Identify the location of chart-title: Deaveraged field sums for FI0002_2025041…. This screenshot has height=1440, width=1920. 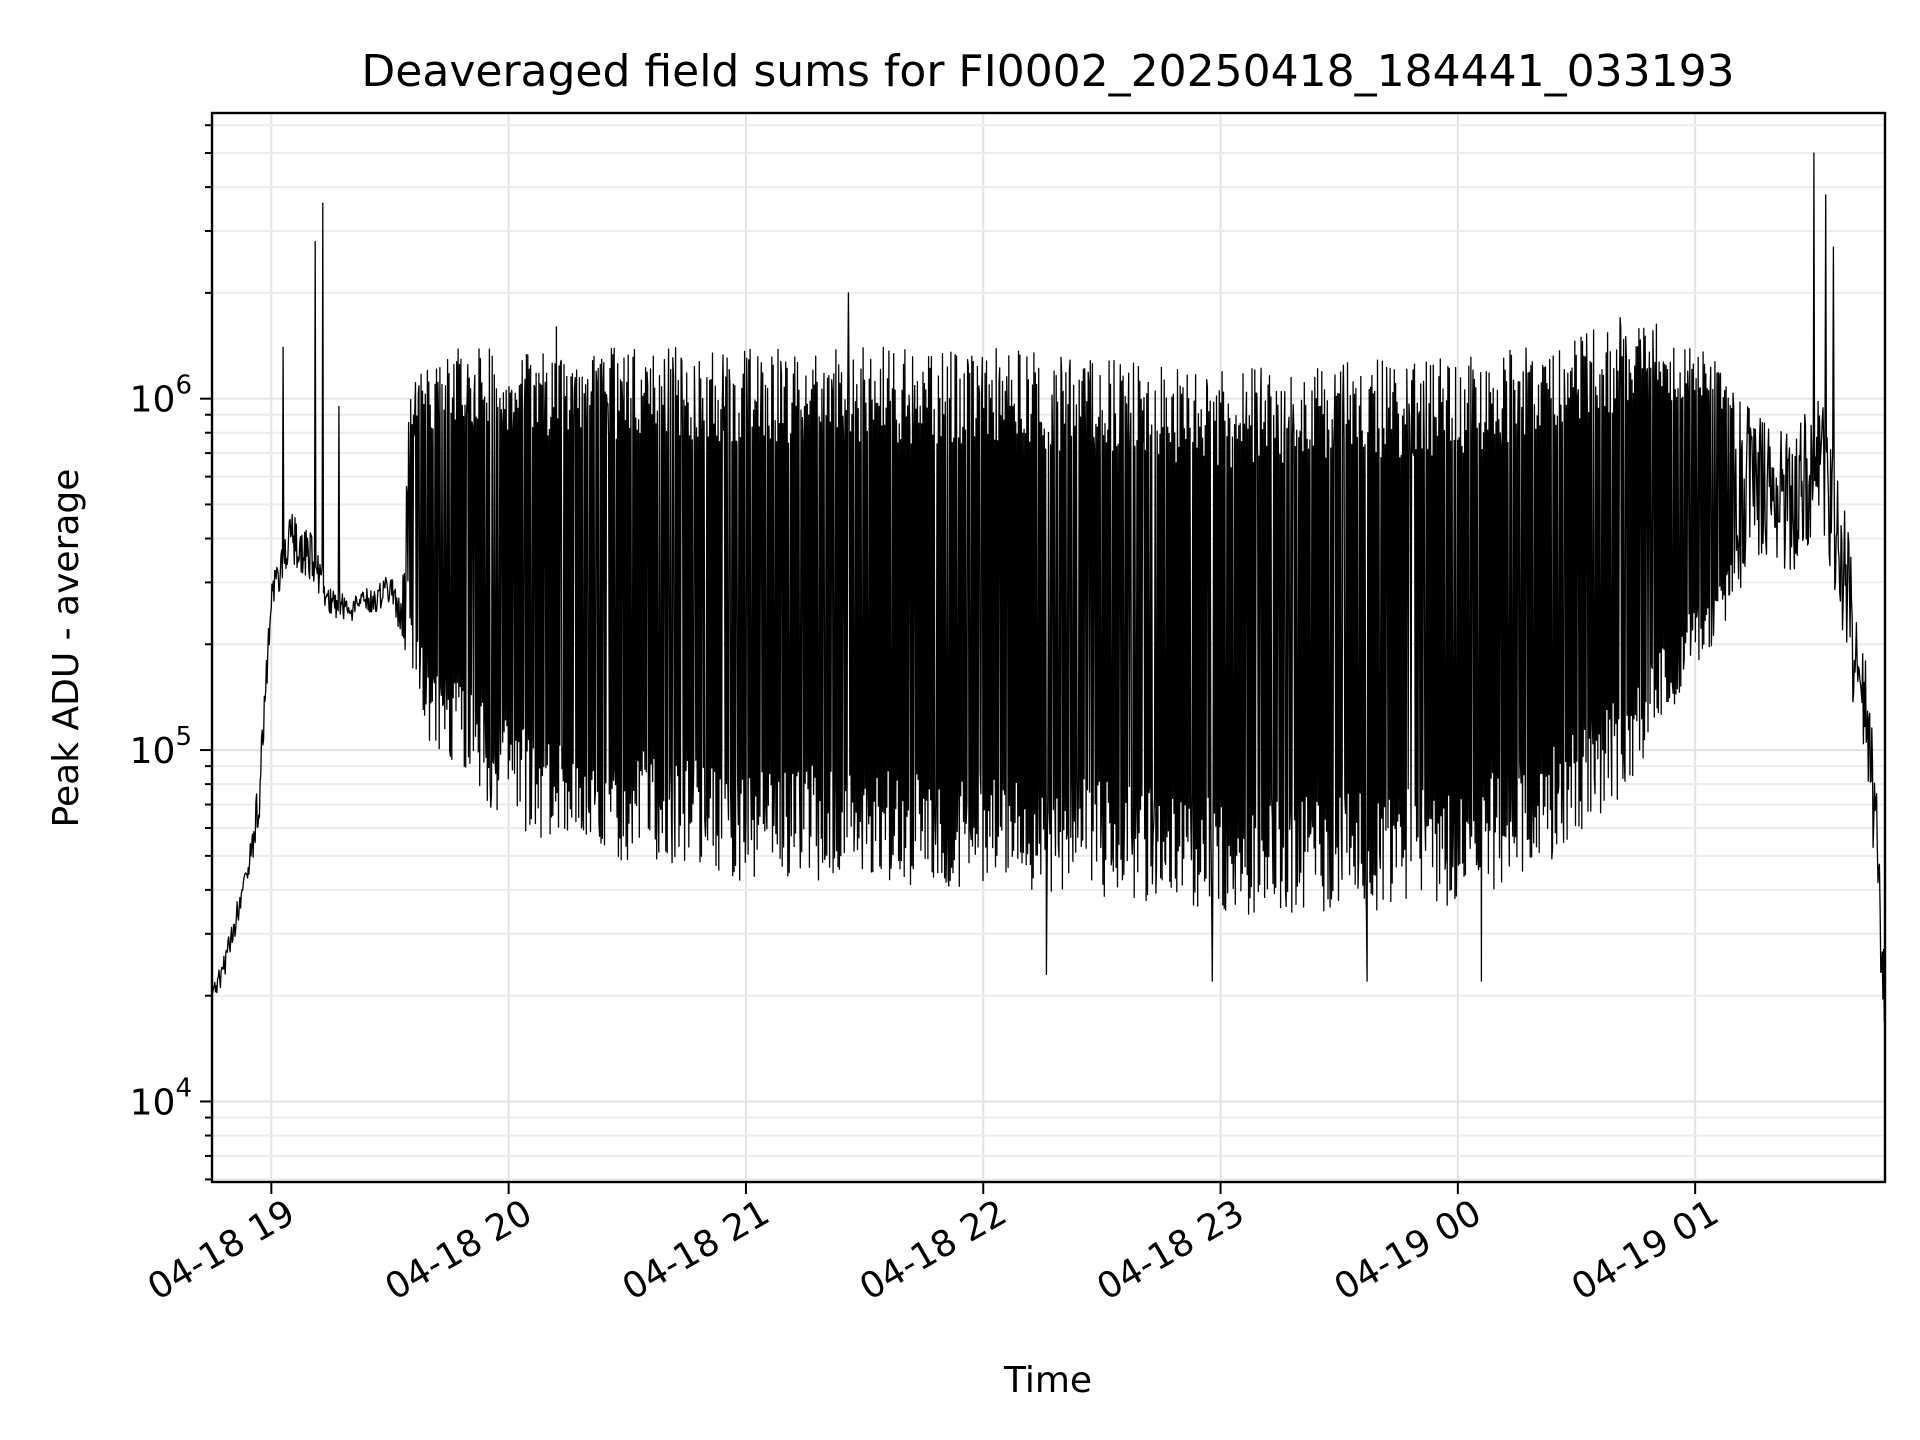
(1047, 71).